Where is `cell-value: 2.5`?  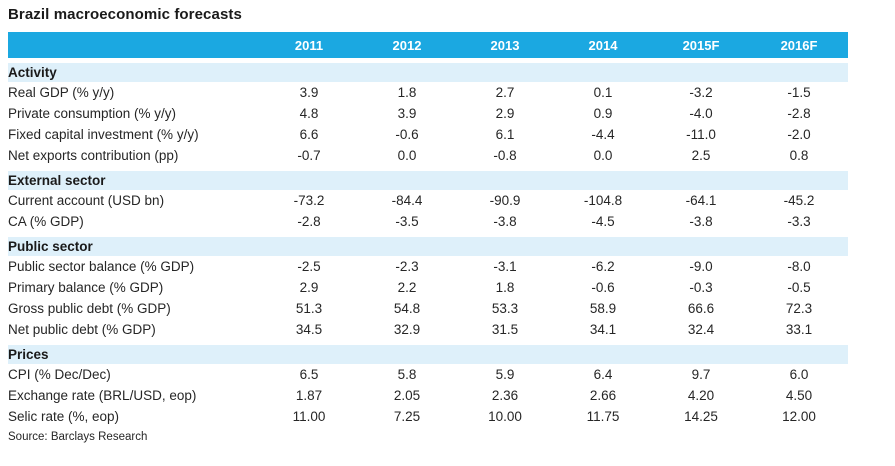 cell-value: 2.5 is located at coordinates (701, 155).